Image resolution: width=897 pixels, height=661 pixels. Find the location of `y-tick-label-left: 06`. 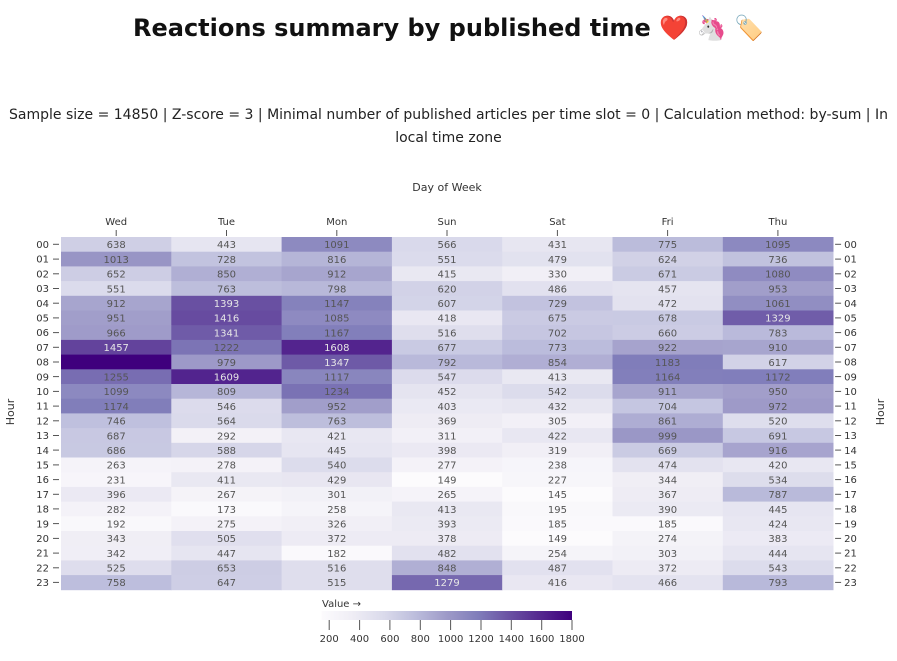

y-tick-label-left: 06 is located at coordinates (42, 333).